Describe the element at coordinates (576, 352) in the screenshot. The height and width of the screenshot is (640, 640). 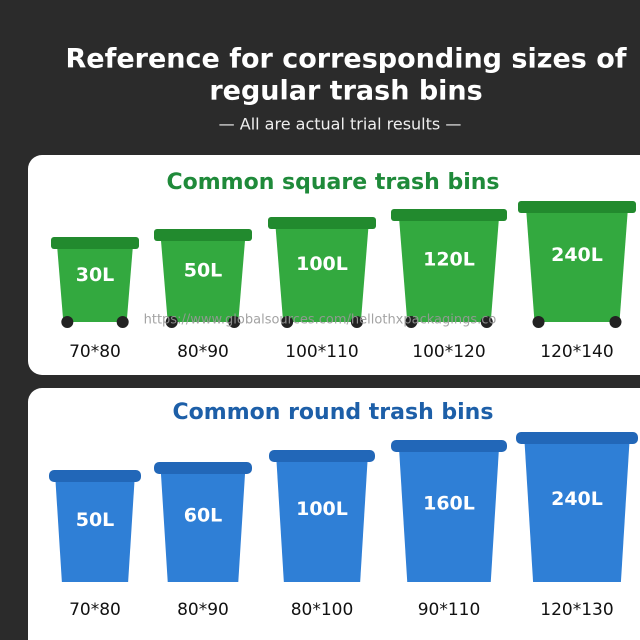
I see `bin-size: 120*140` at that location.